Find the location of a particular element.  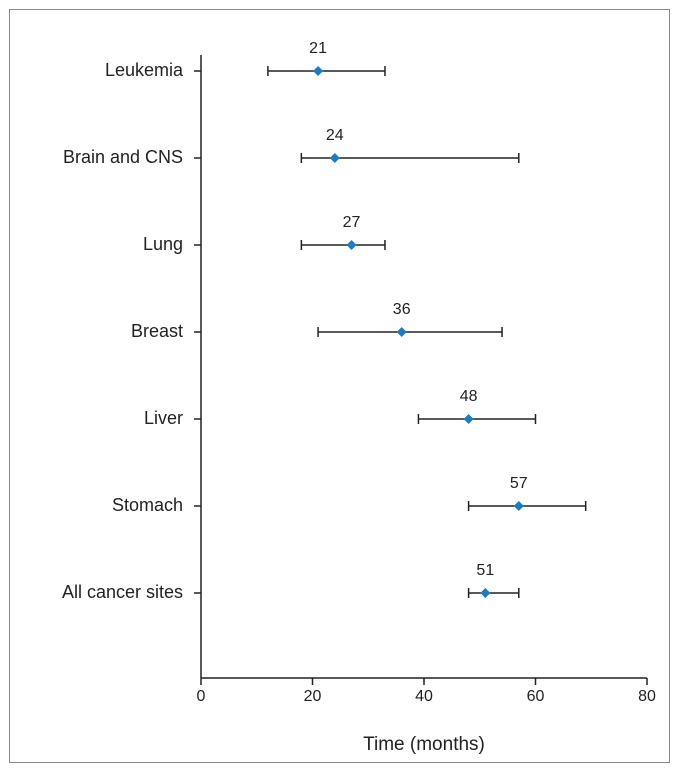

x-axis-label: Time (months) is located at coordinates (424, 744).